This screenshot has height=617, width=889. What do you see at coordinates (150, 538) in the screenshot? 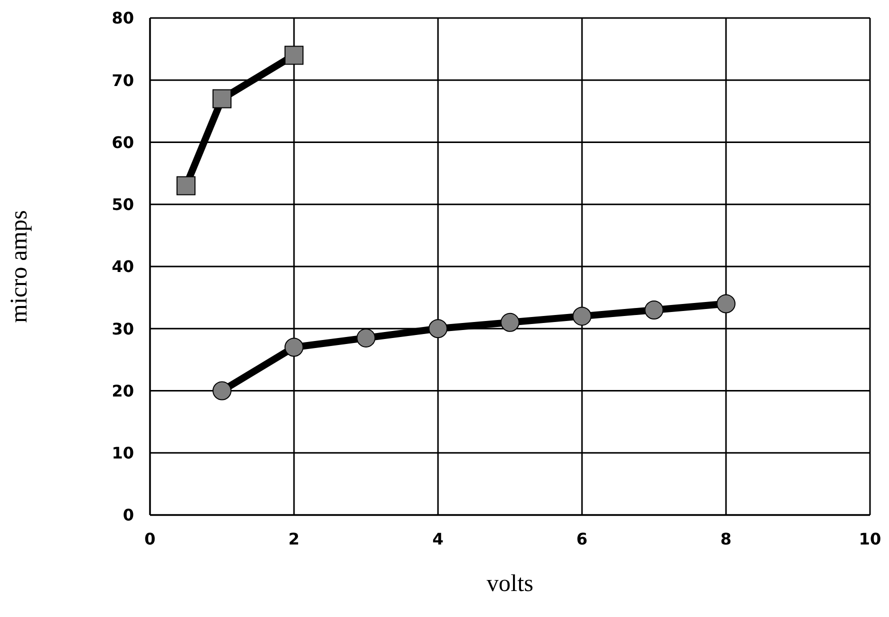
I see `x-tick-label: 0` at bounding box center [150, 538].